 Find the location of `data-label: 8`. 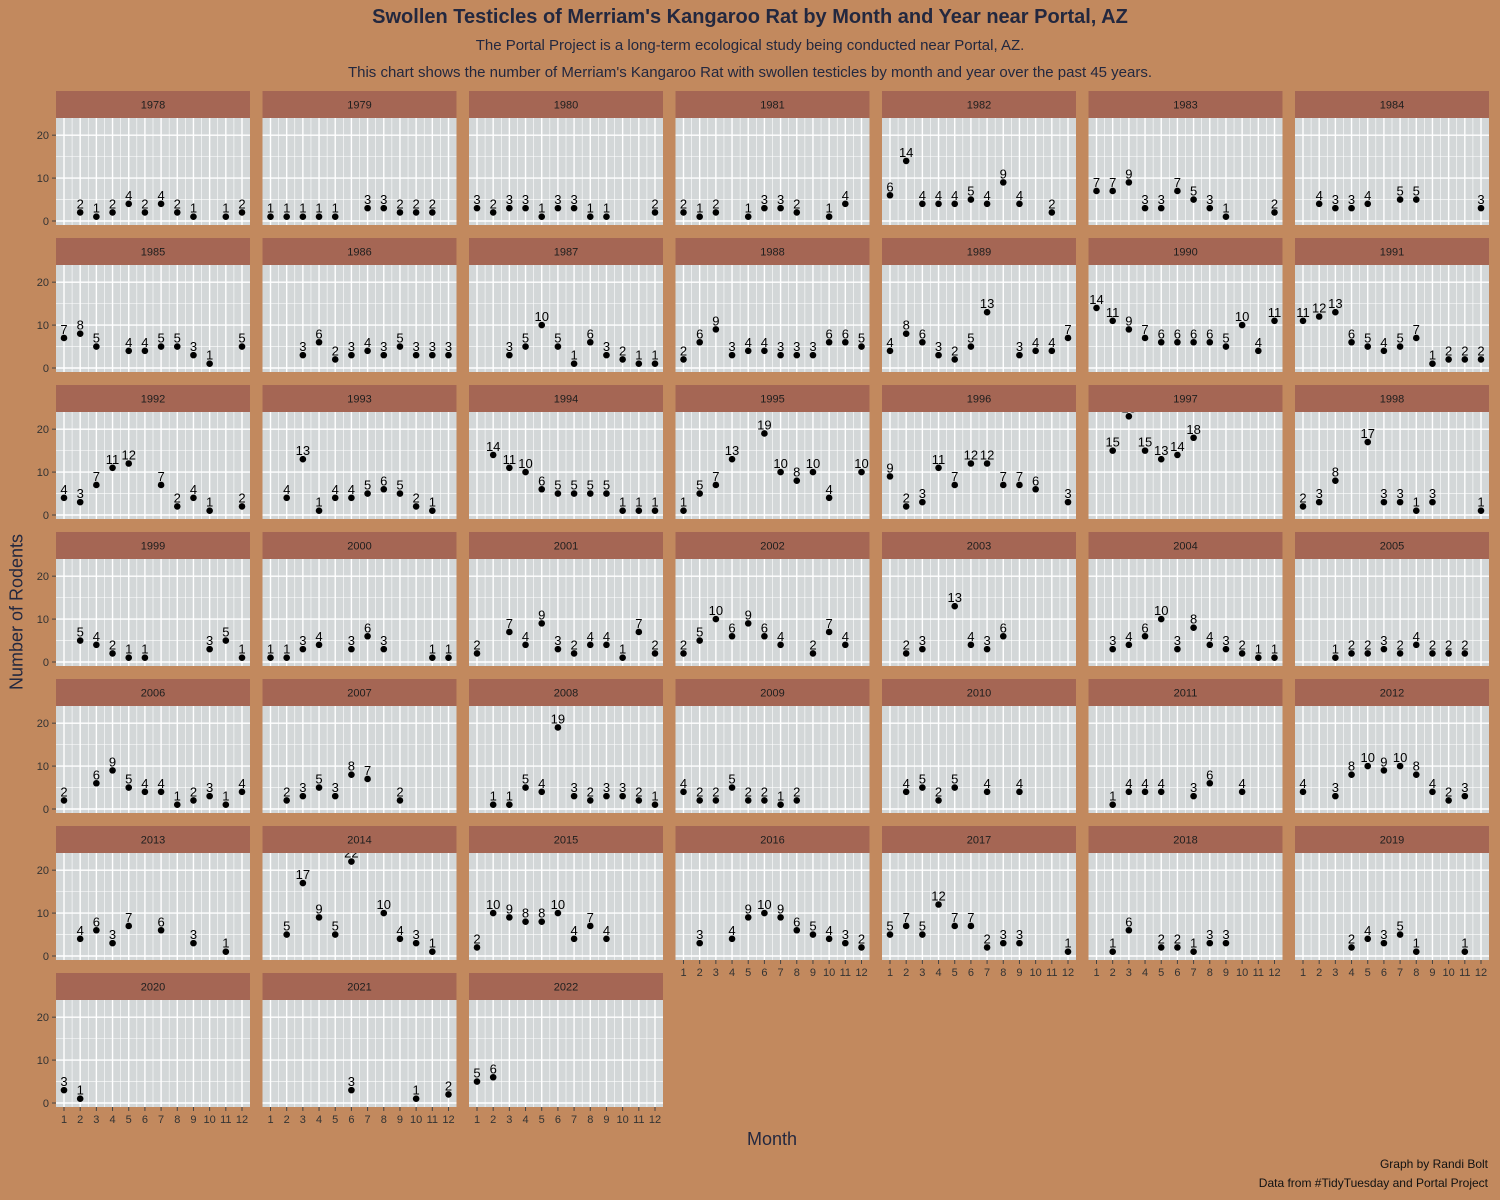

data-label: 8 is located at coordinates (80, 325).